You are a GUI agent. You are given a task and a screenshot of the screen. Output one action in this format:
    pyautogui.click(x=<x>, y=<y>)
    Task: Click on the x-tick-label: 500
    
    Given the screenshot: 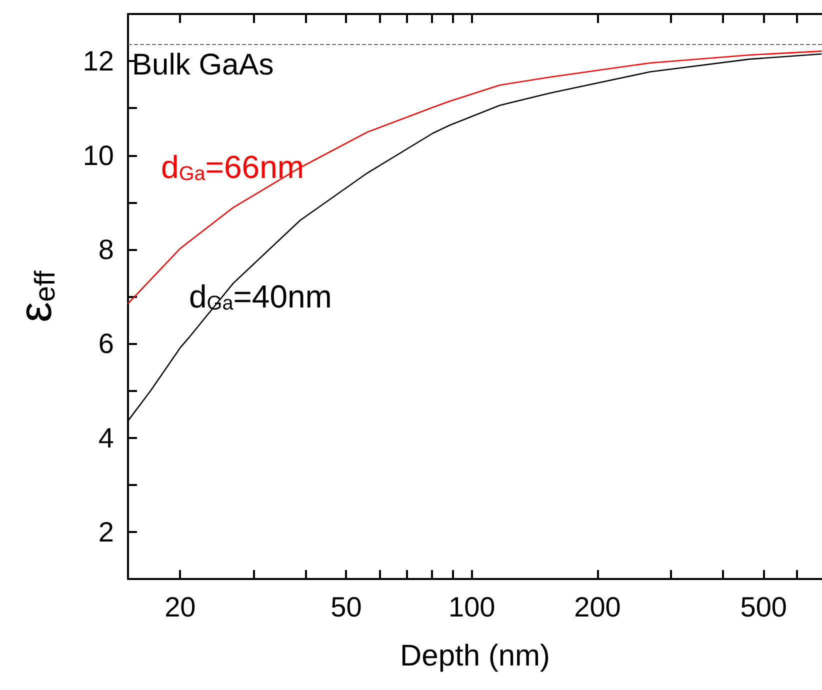 What is the action you would take?
    pyautogui.click(x=763, y=607)
    